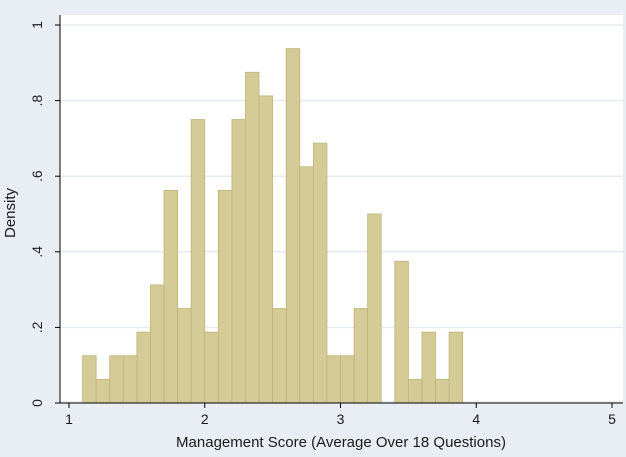 This screenshot has height=457, width=626. I want to click on x-tick-label: 2, so click(205, 419).